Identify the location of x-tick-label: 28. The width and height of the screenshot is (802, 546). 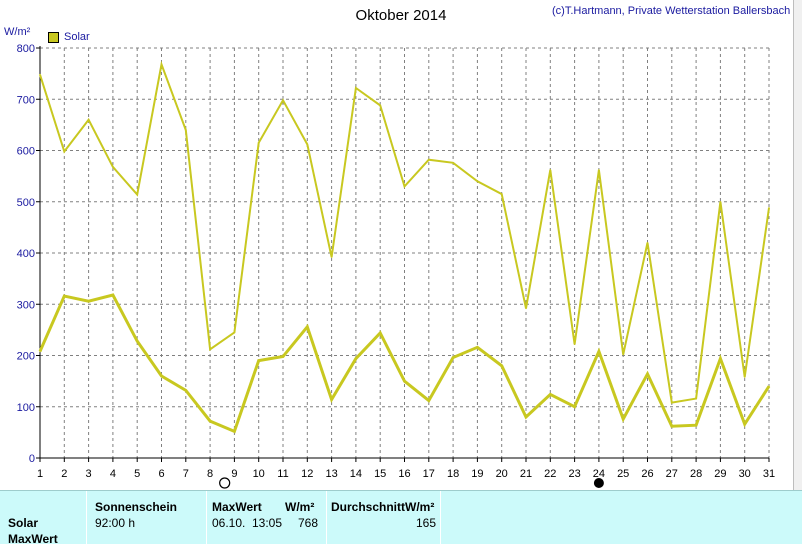
(696, 474).